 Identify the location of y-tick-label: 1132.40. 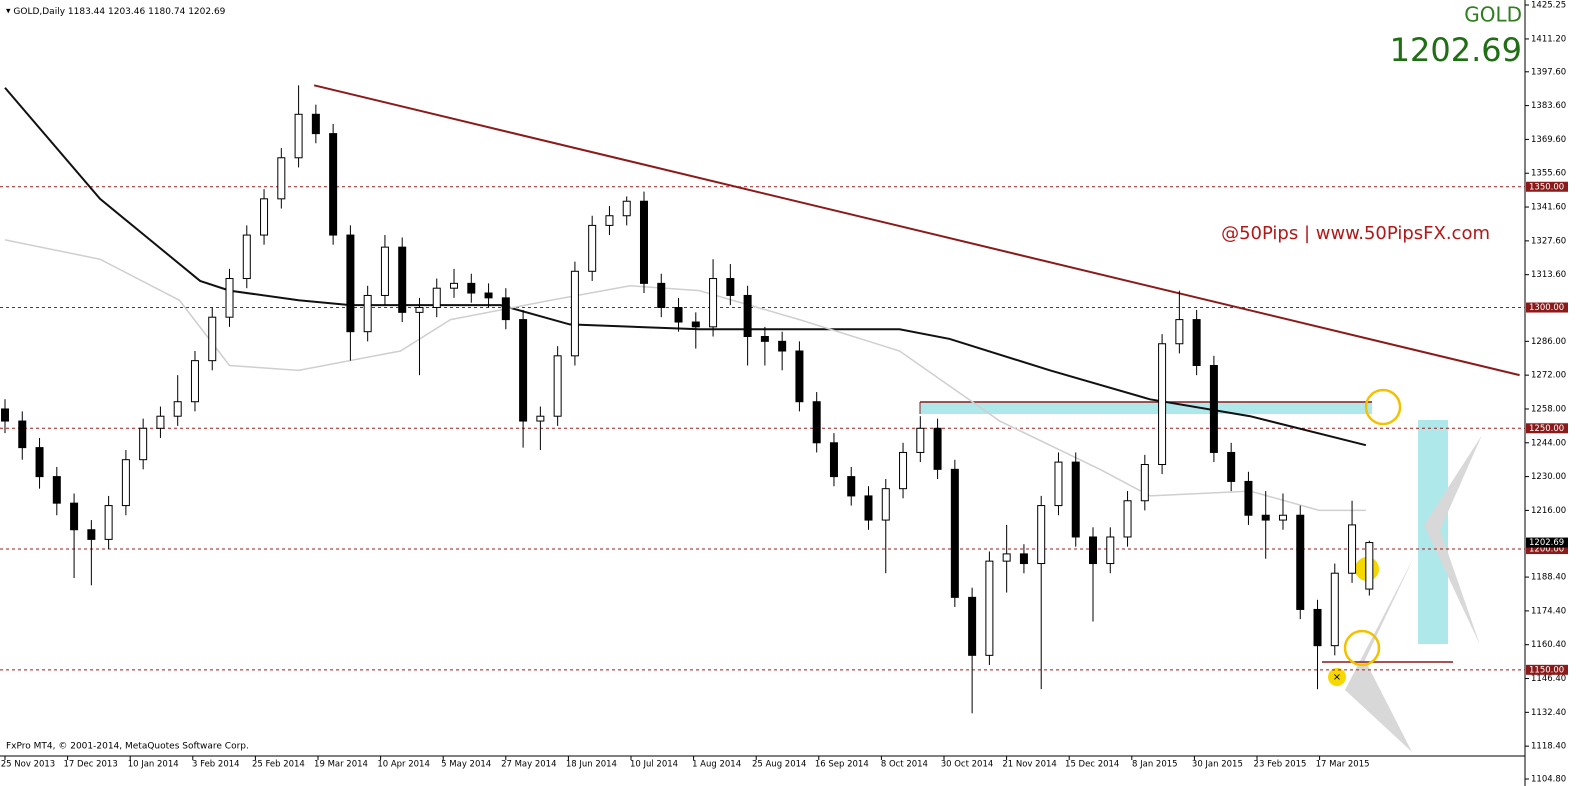
(1548, 713).